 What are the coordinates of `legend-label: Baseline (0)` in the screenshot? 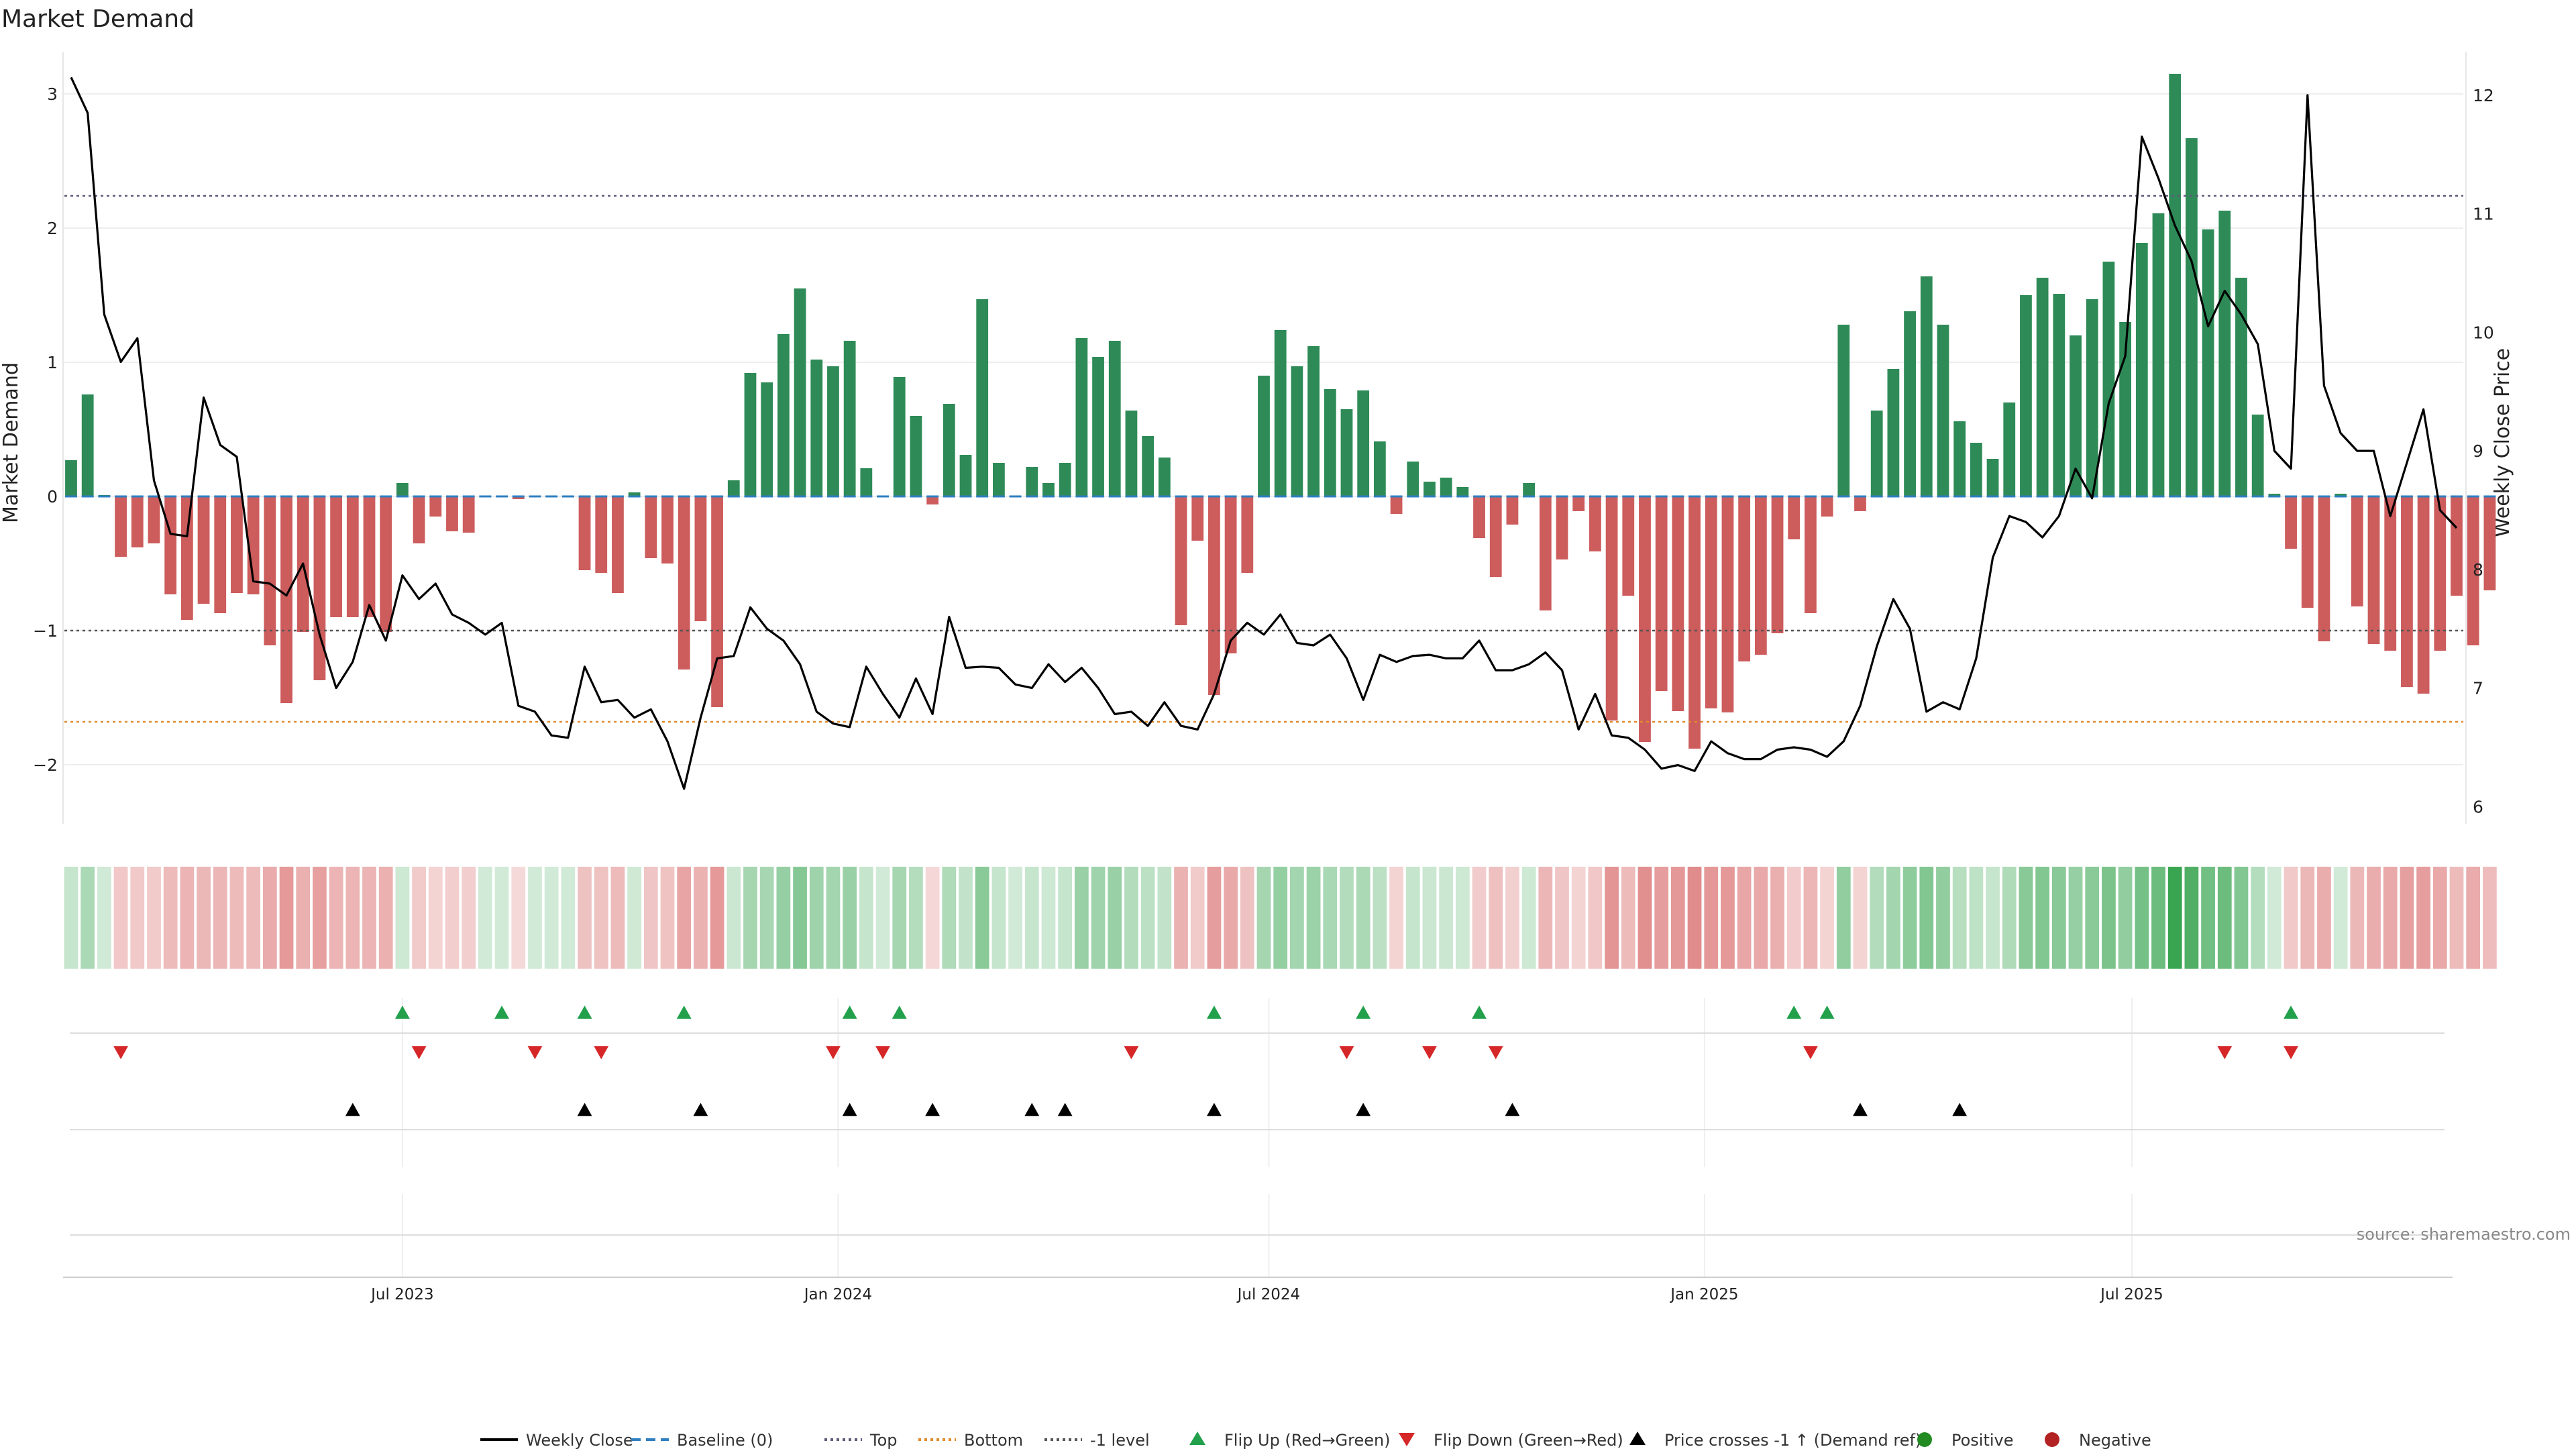 It's located at (725, 1440).